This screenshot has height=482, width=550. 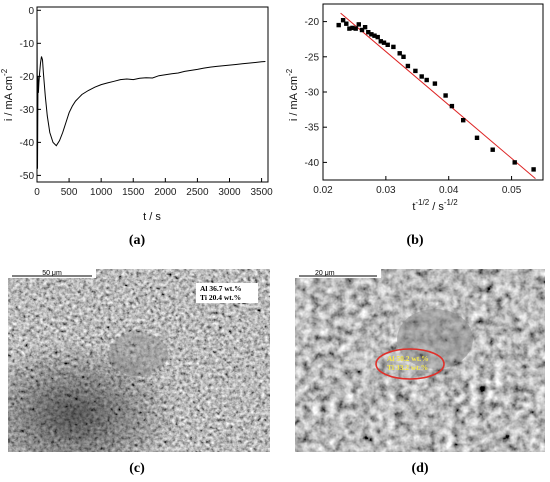 I want to click on chart-b-fit-line, so click(x=438, y=95).